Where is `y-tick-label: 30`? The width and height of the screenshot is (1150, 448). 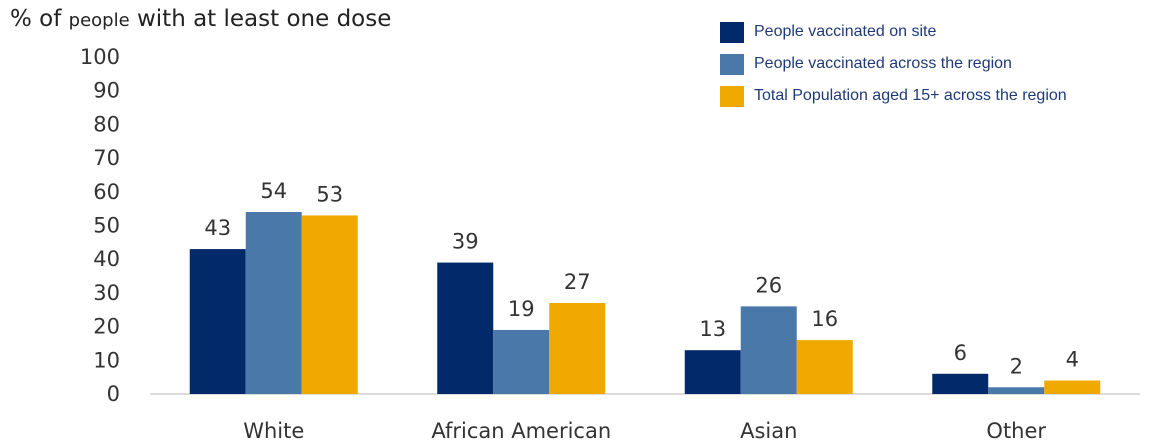 y-tick-label: 30 is located at coordinates (106, 293).